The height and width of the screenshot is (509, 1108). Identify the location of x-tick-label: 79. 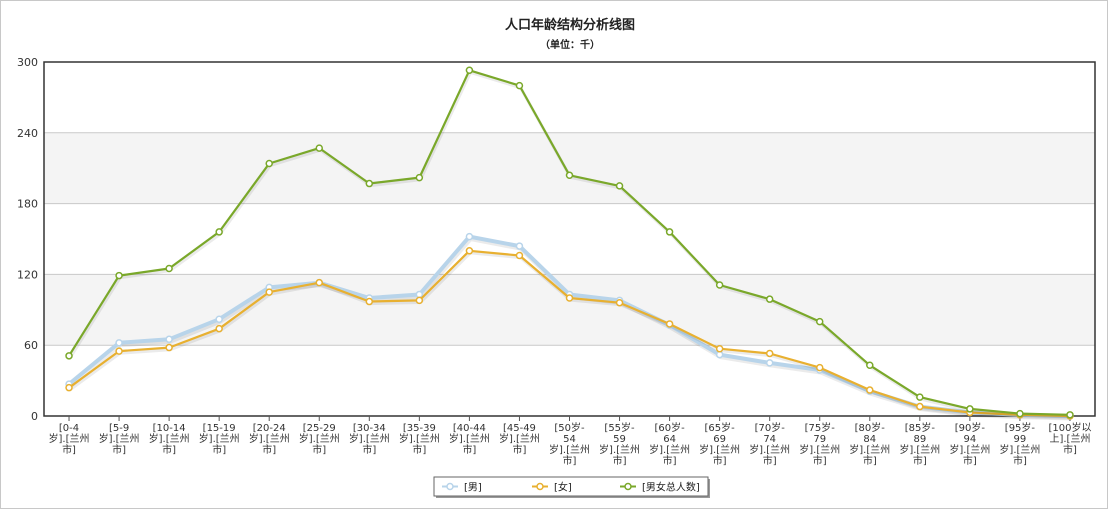
(819, 439).